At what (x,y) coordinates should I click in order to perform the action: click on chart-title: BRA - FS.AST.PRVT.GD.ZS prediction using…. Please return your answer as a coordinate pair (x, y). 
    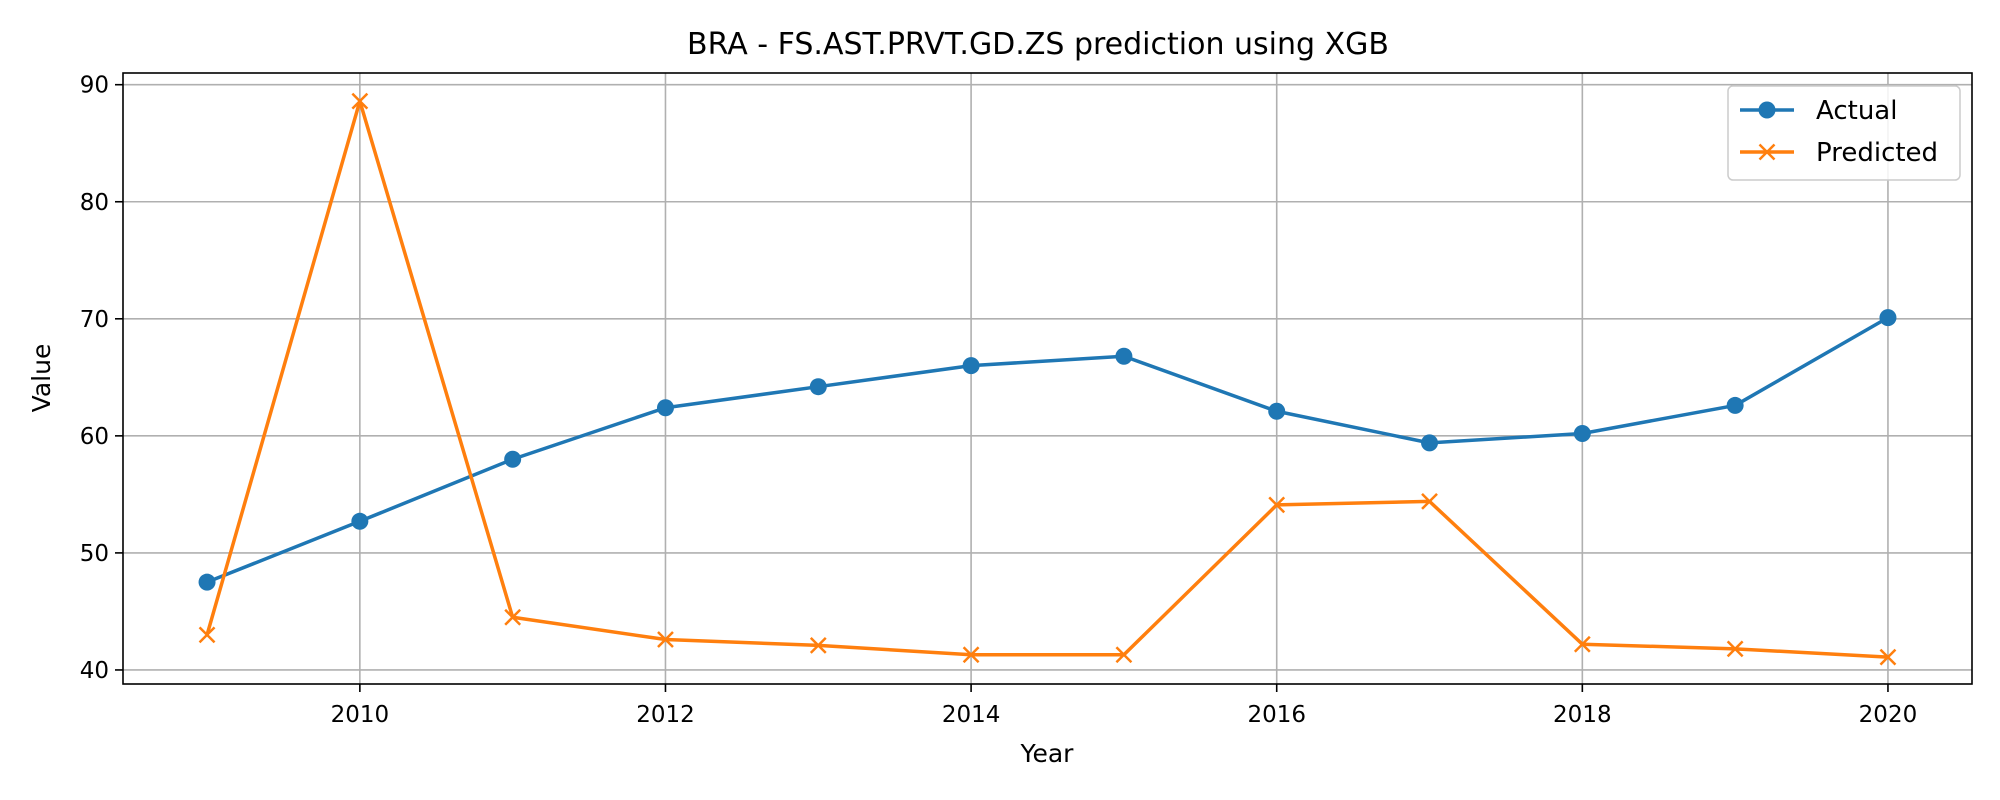
    Looking at the image, I should click on (1038, 44).